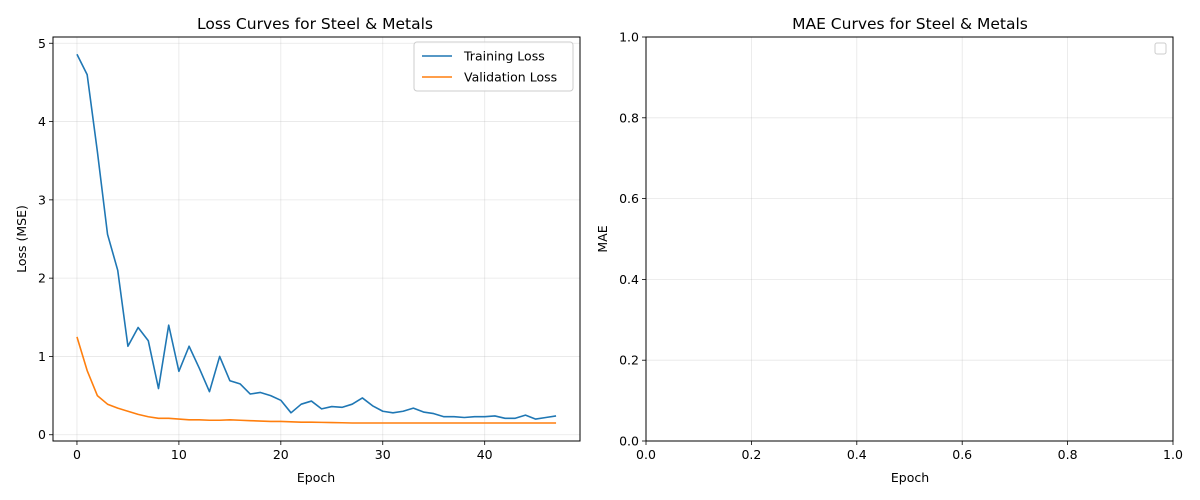 This screenshot has height=500, width=1200. Describe the element at coordinates (504, 56) in the screenshot. I see `legend-label-training-loss: Training Loss` at that location.